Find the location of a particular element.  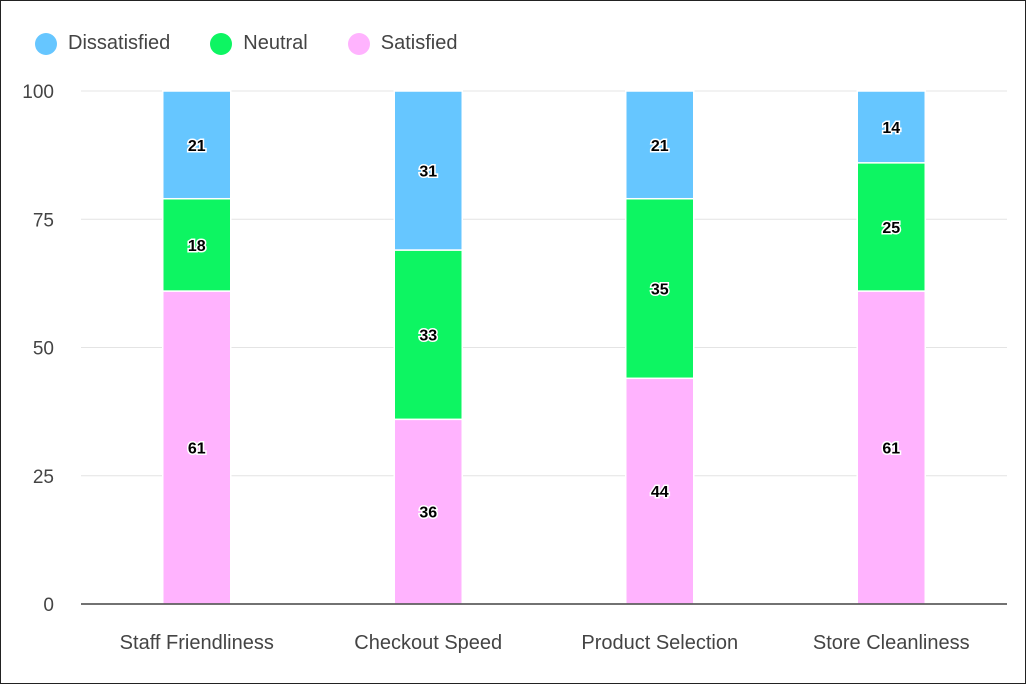

bar-segment-satisfied-product-selection is located at coordinates (660, 491).